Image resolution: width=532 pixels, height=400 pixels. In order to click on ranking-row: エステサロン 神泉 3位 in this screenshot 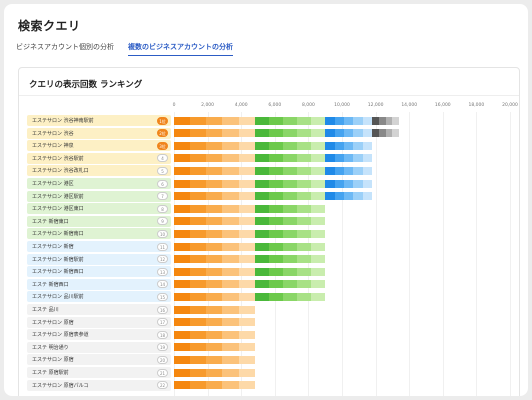, I will do `click(272, 146)`.